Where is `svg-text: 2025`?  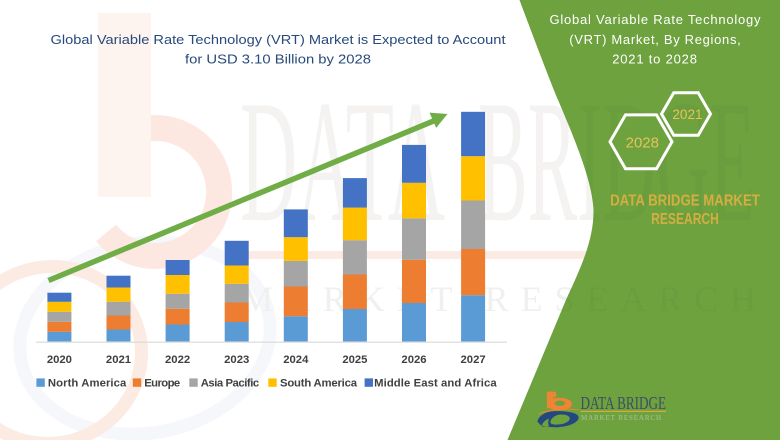
svg-text: 2025 is located at coordinates (354, 360).